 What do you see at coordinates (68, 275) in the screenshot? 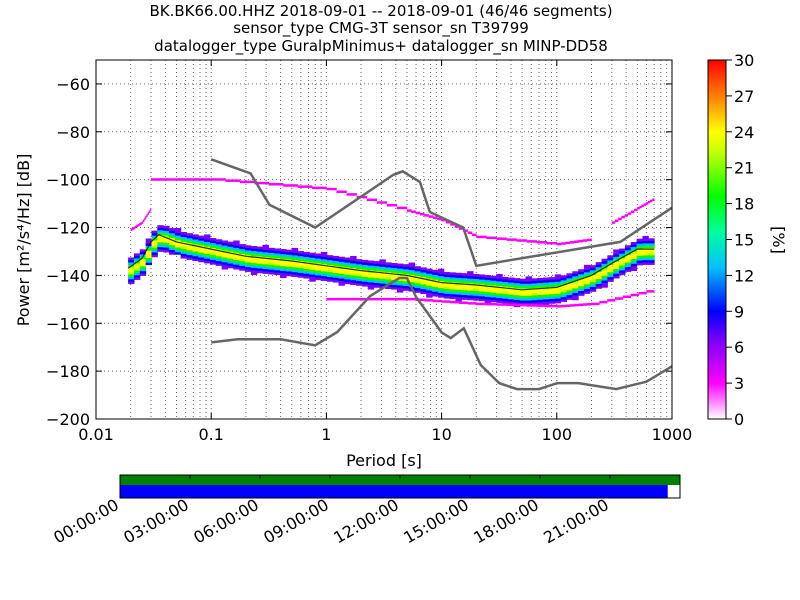
I see `y-tick-label: −140` at bounding box center [68, 275].